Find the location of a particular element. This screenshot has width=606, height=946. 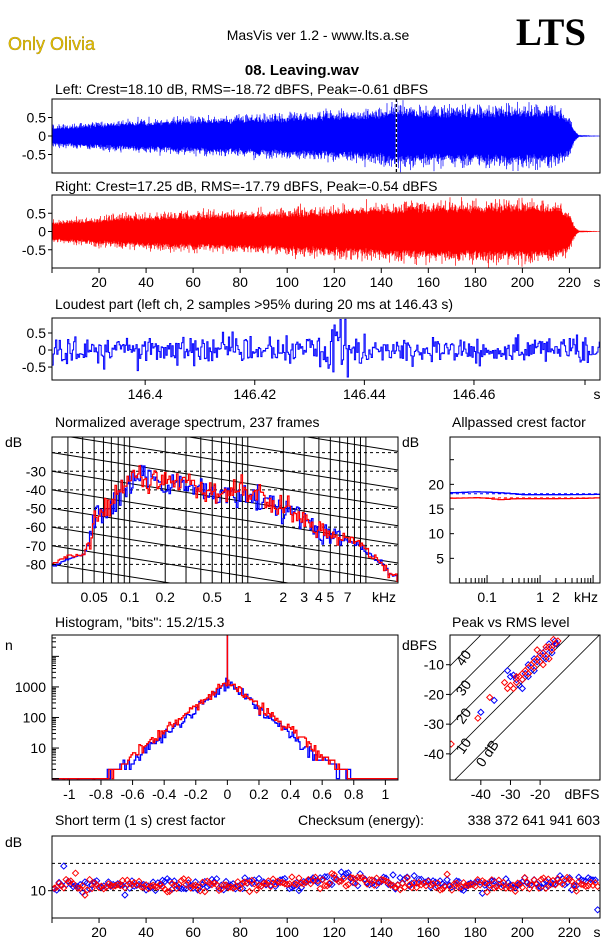

short-term-crest-chart: 10 20 40 60 80 100 120 140 160 180 200 220 s is located at coordinates (315, 887).